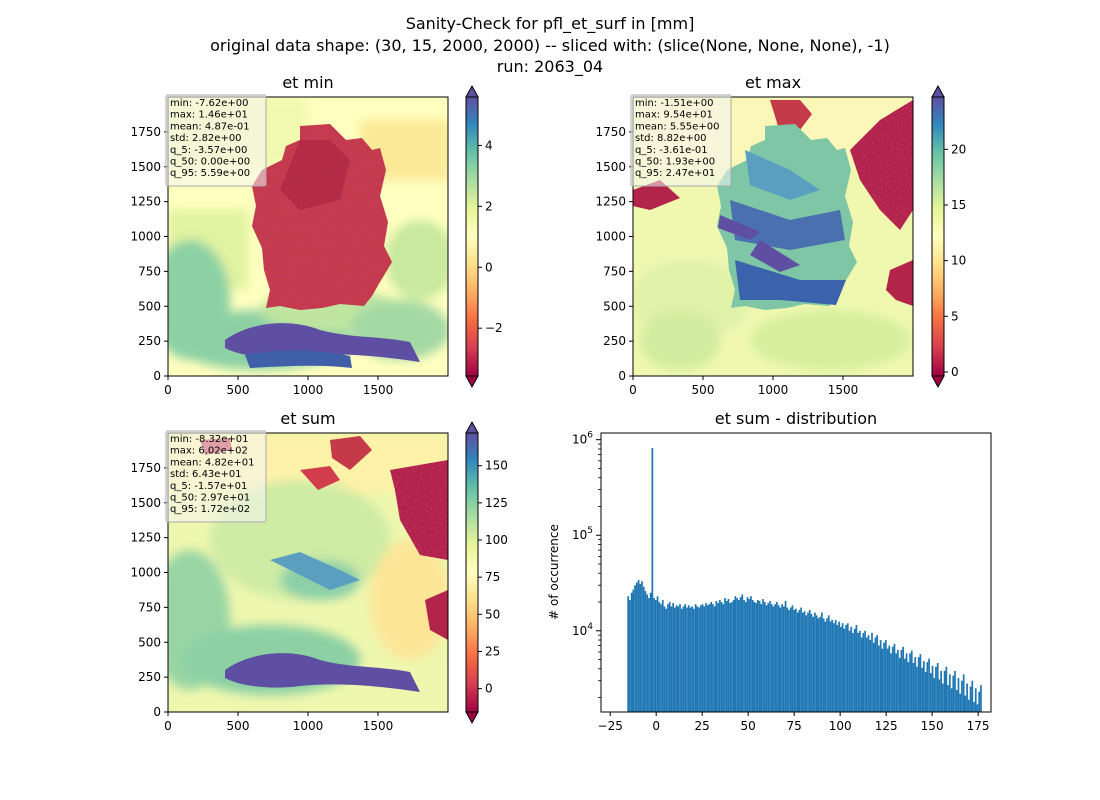 The width and height of the screenshot is (1100, 800). What do you see at coordinates (308, 236) in the screenshot?
I see `heatmap-et-min` at bounding box center [308, 236].